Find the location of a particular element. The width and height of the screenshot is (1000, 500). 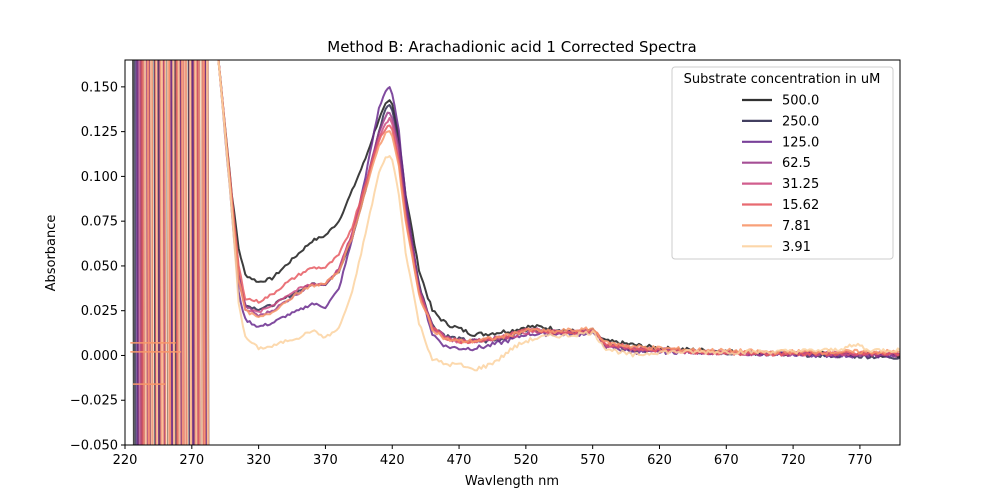

x-tick-label: 570 is located at coordinates (592, 460).